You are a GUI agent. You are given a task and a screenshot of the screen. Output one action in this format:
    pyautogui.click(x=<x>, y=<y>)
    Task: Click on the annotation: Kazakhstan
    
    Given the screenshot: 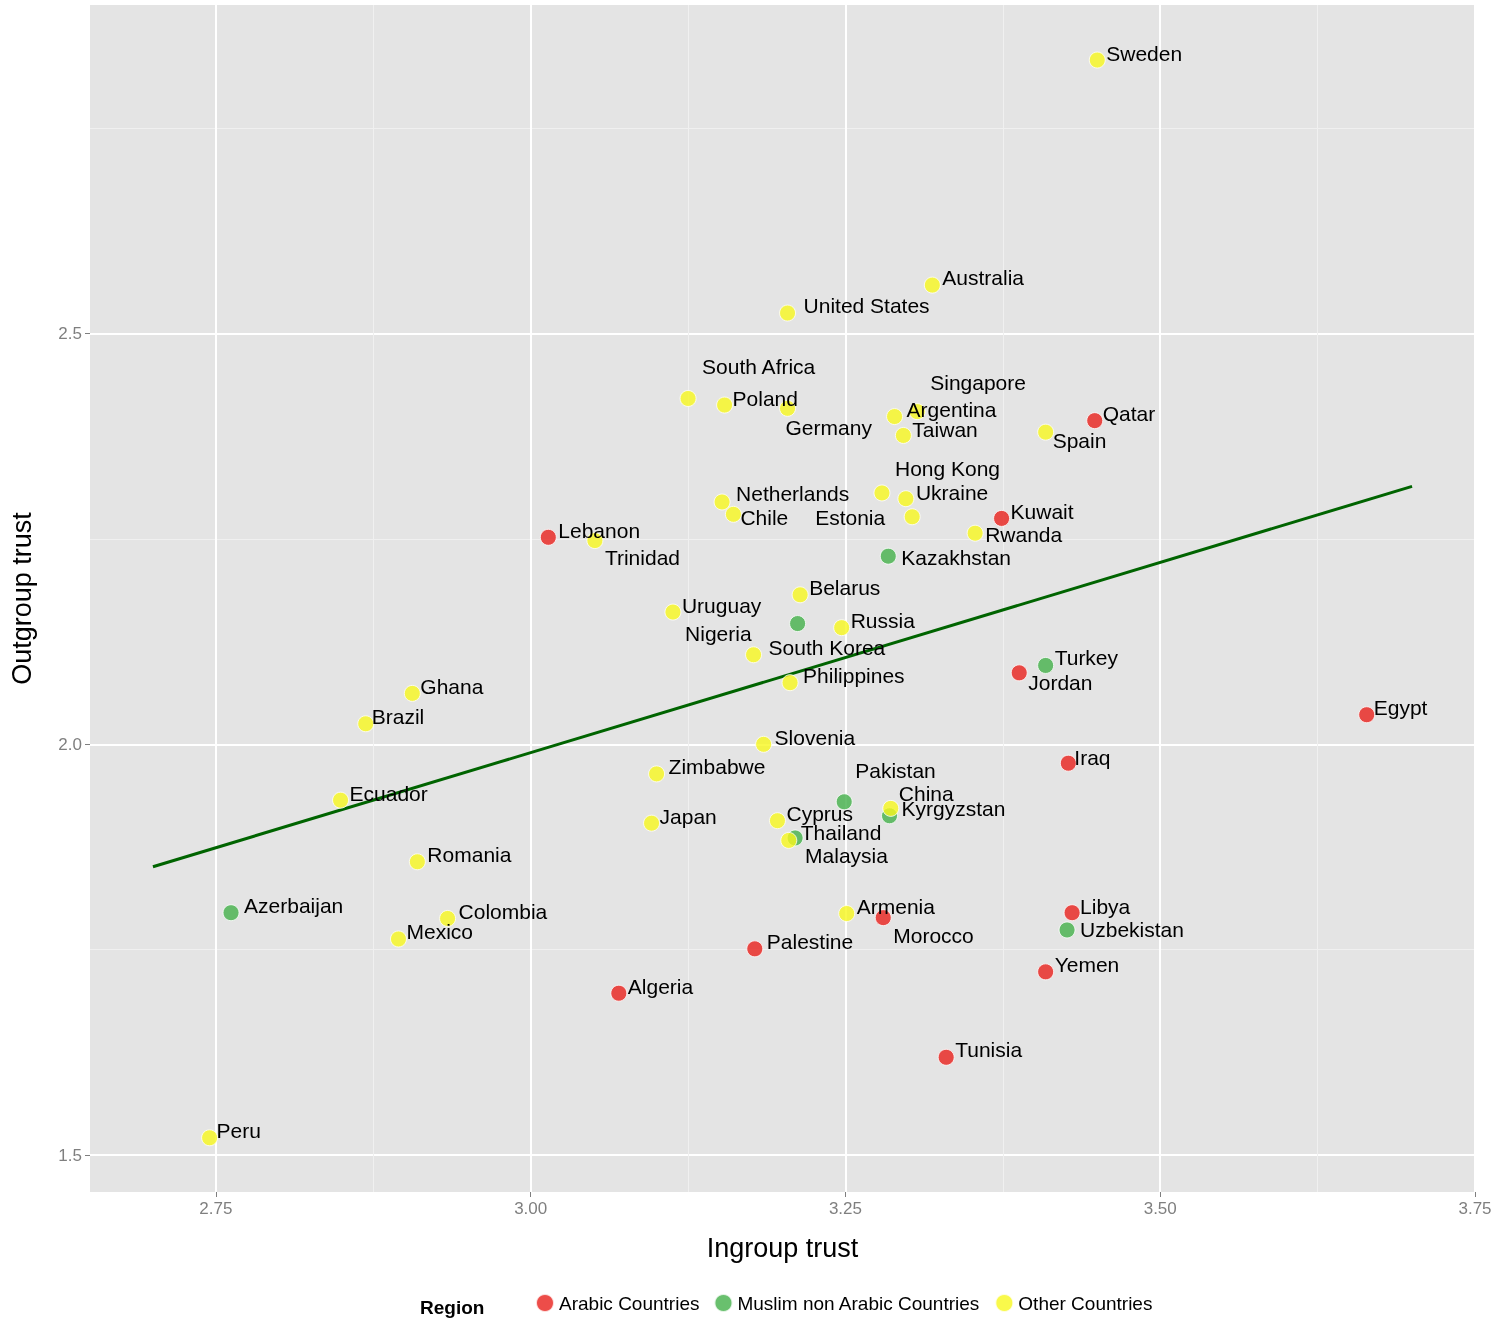 What is the action you would take?
    pyautogui.click(x=956, y=557)
    